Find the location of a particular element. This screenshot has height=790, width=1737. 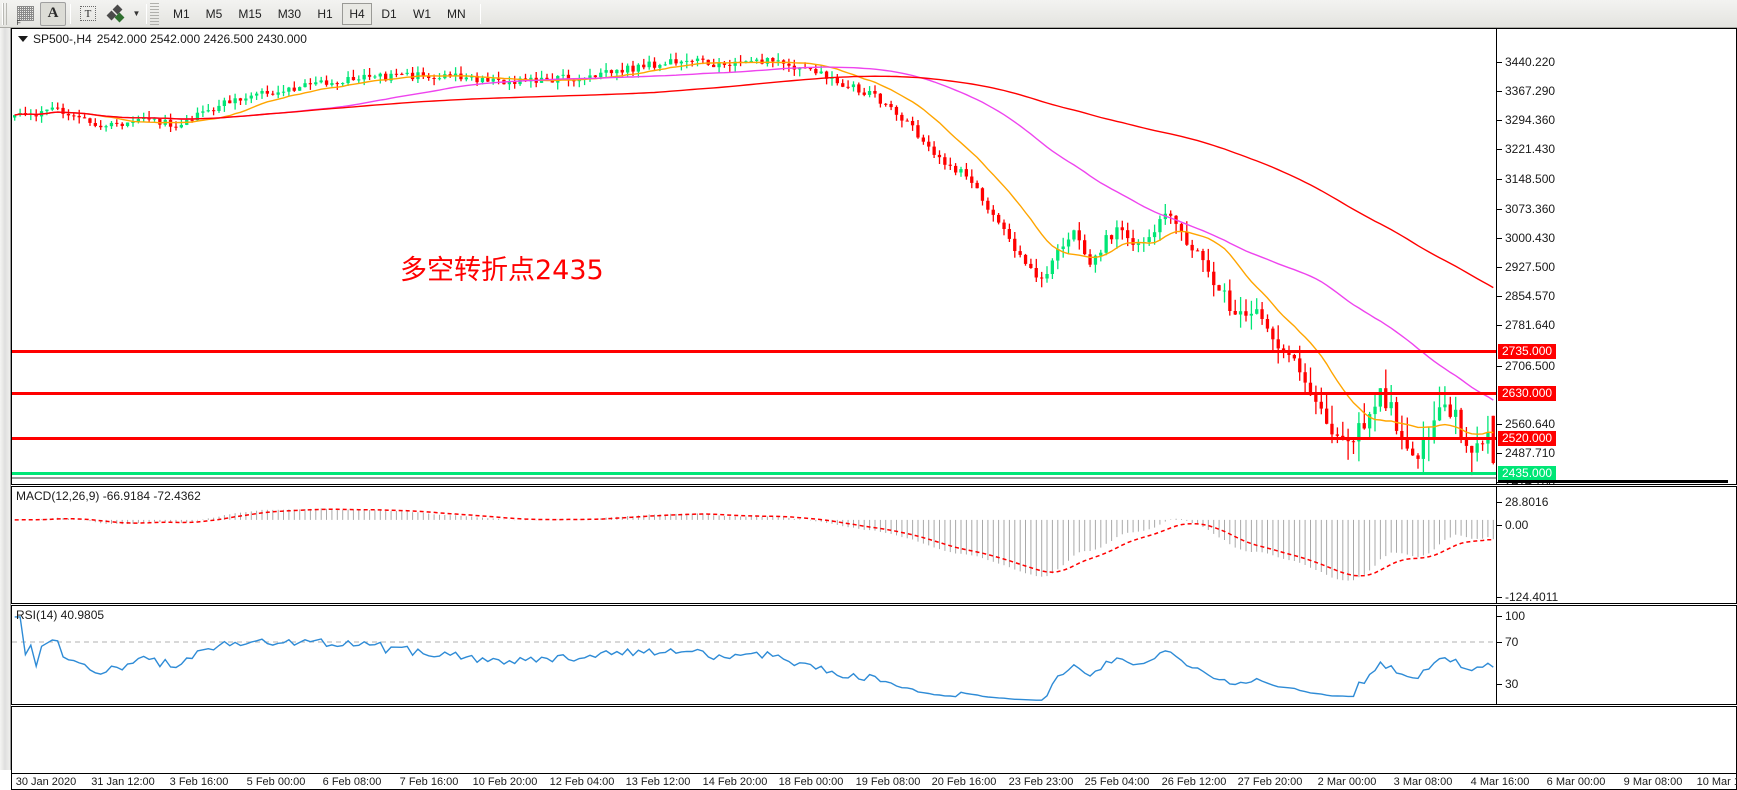

macd-y-axis: 28.8016 0.00 -124.4011 is located at coordinates (1616, 545).